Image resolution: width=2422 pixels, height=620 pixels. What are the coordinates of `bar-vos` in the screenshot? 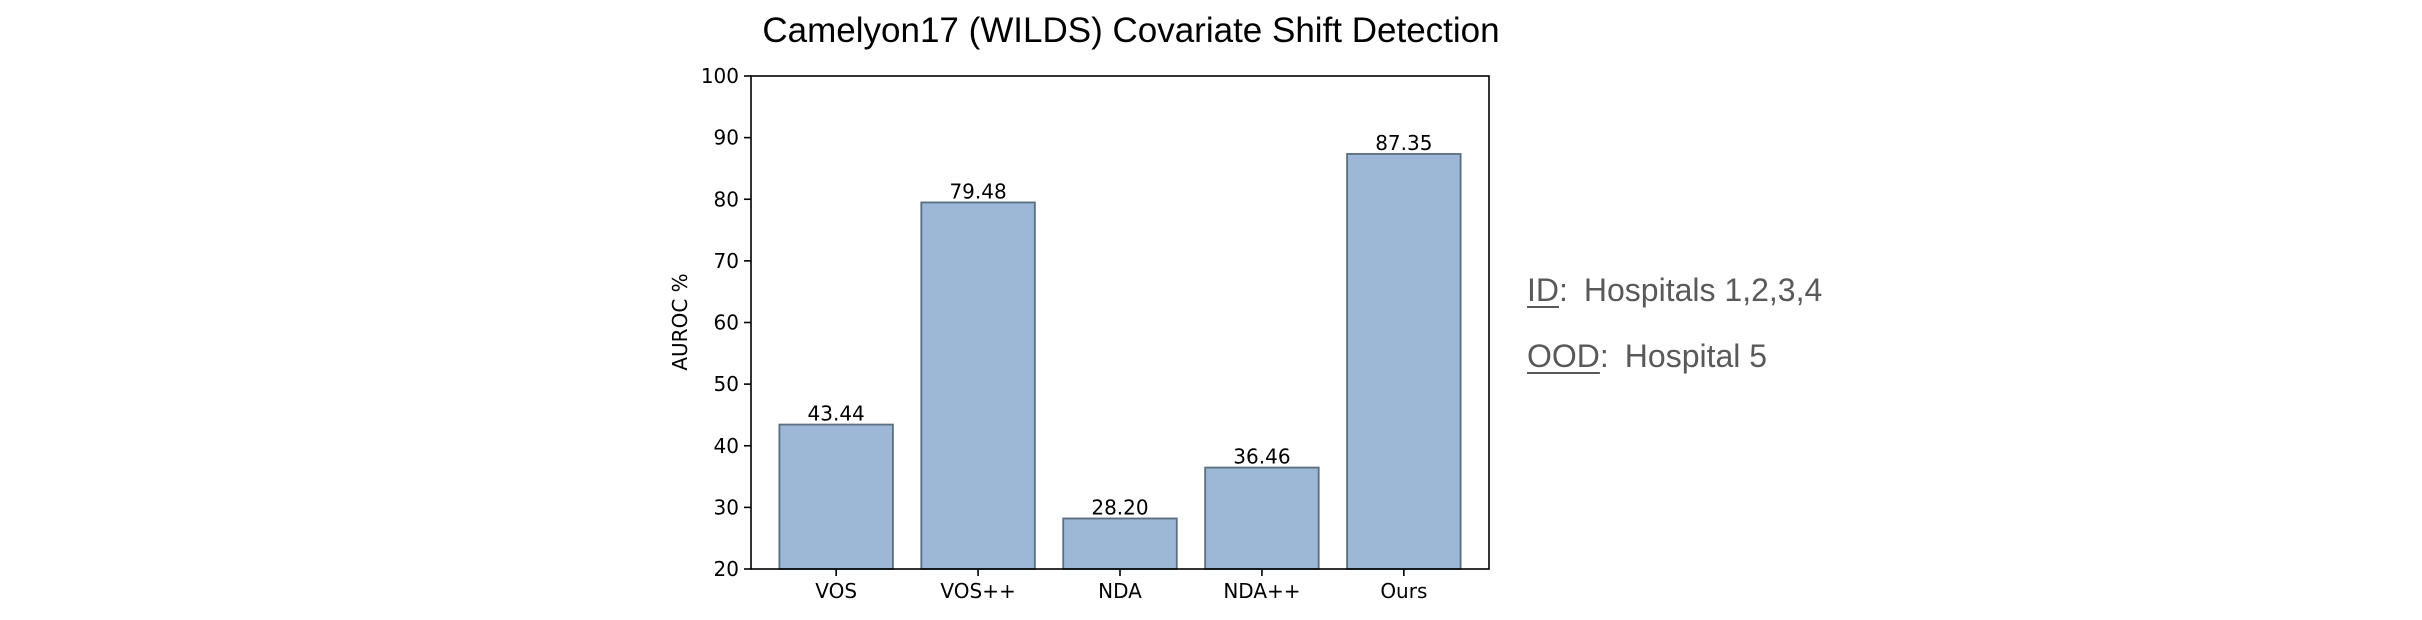 It's located at (836, 496).